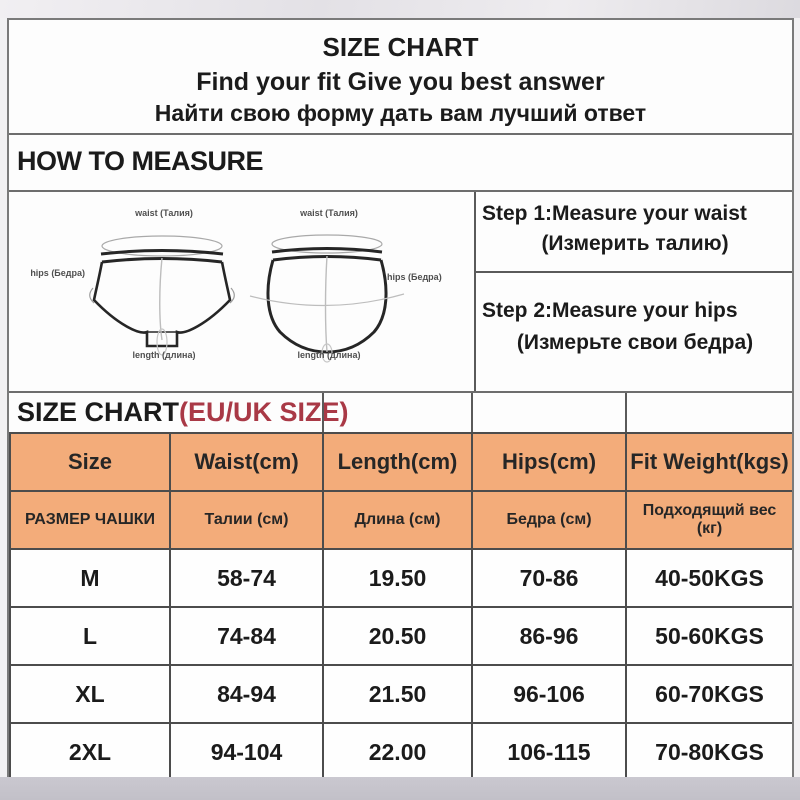 This screenshot has width=800, height=800. Describe the element at coordinates (98, 412) in the screenshot. I see `size-chart-heading-black: SIZE CHART` at that location.